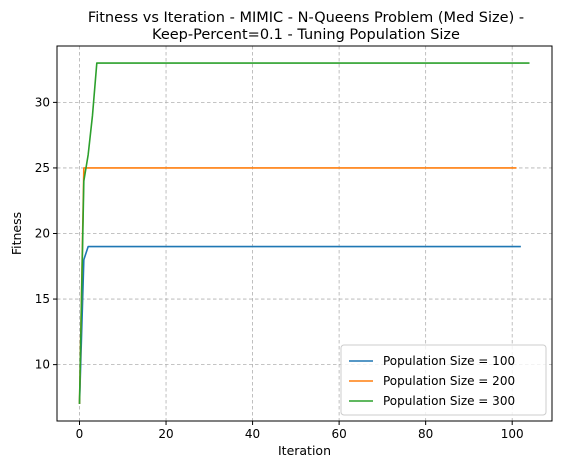 This screenshot has height=468, width=565. What do you see at coordinates (304, 450) in the screenshot?
I see `x-axis-label: Iteration` at bounding box center [304, 450].